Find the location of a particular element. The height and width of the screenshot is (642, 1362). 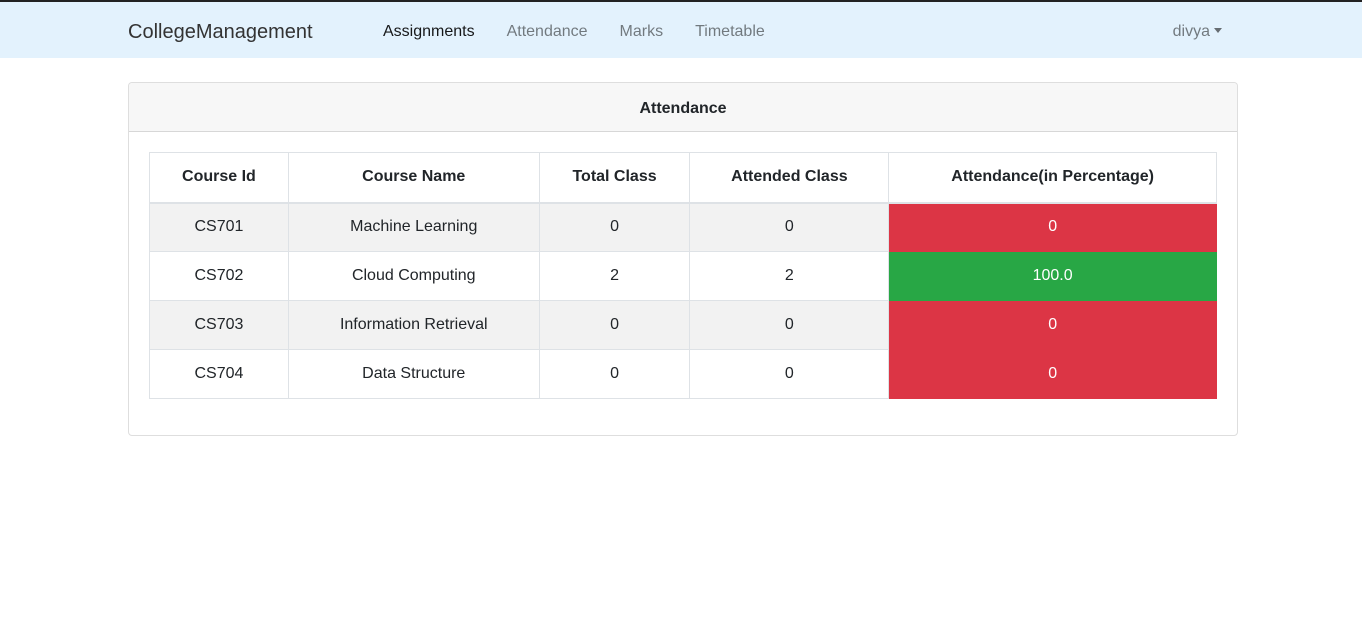

course-id-cell: CS702 is located at coordinates (219, 276).